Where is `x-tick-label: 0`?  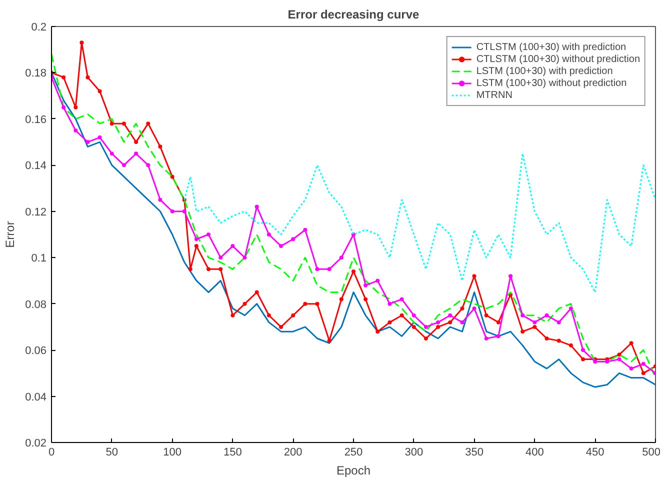
x-tick-label: 0 is located at coordinates (51, 452).